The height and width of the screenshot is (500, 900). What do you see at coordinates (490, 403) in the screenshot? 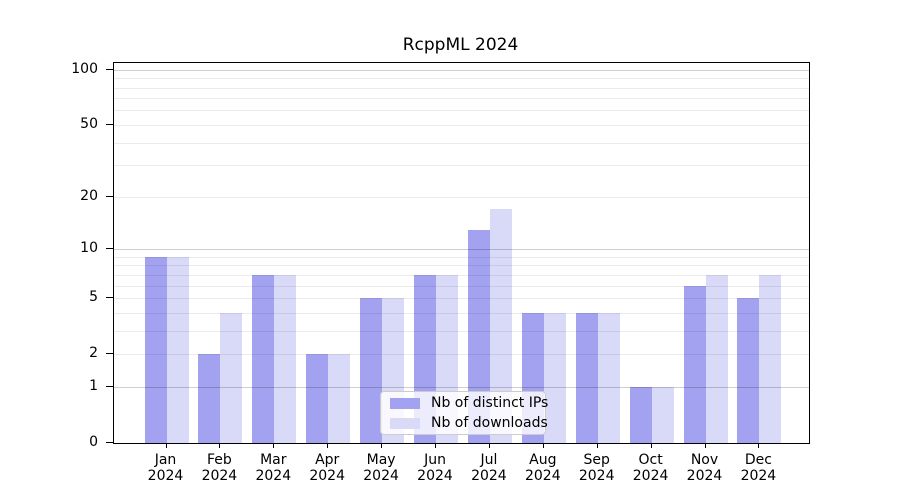
I see `legend-label: Nb of distinct IPs` at bounding box center [490, 403].